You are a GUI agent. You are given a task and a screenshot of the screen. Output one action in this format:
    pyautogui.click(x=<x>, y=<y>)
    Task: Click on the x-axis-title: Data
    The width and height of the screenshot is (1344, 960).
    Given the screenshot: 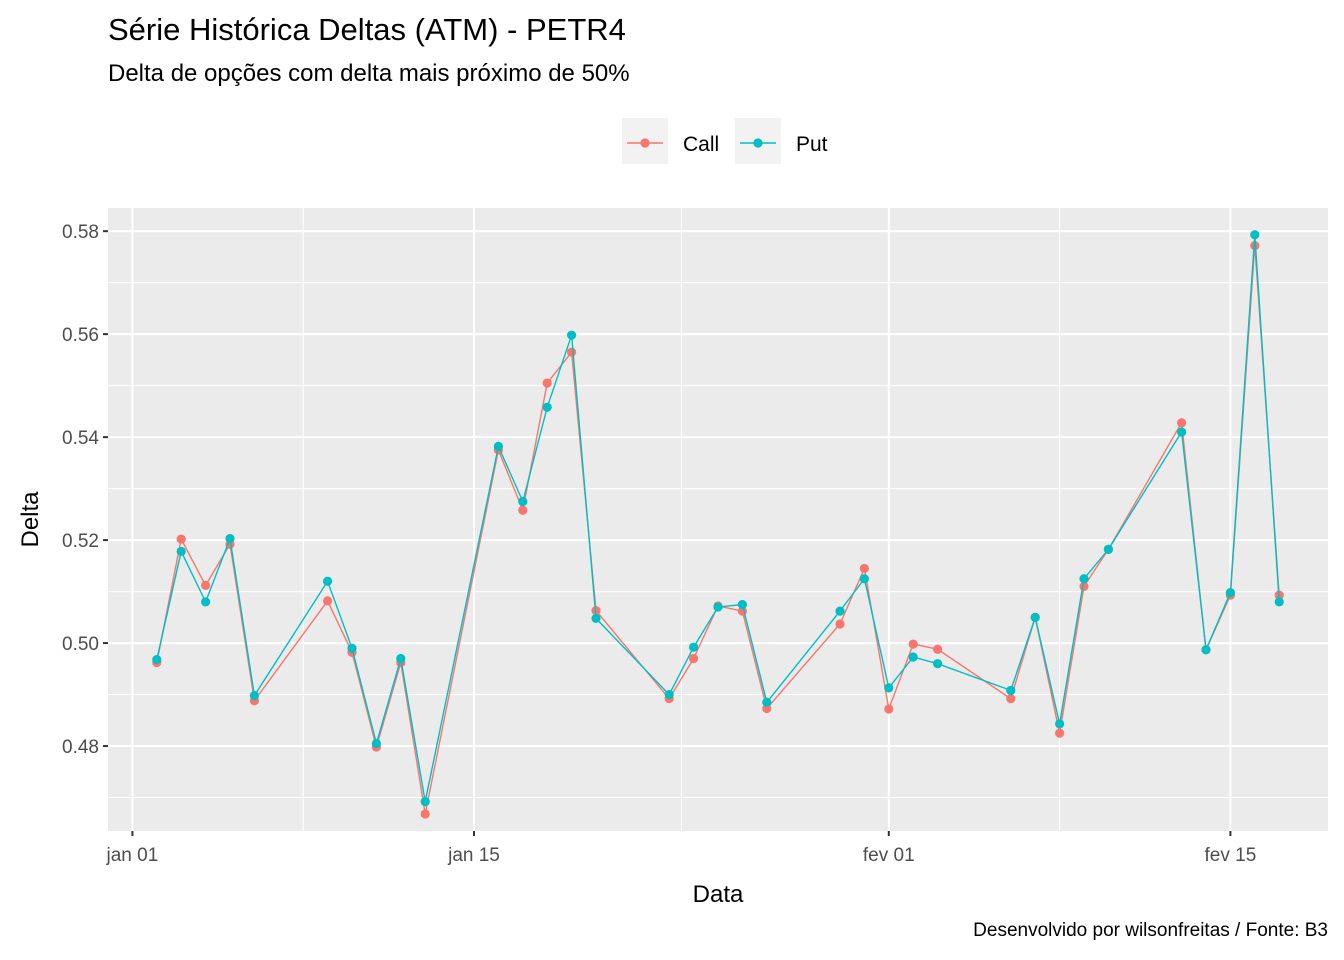 What is the action you would take?
    pyautogui.click(x=718, y=894)
    